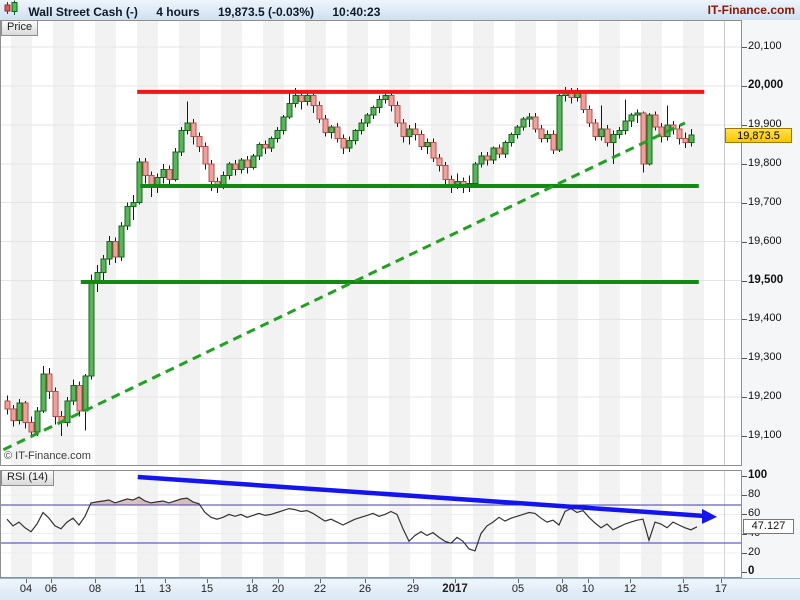  I want to click on rsi-axis-label: 0, so click(751, 571).